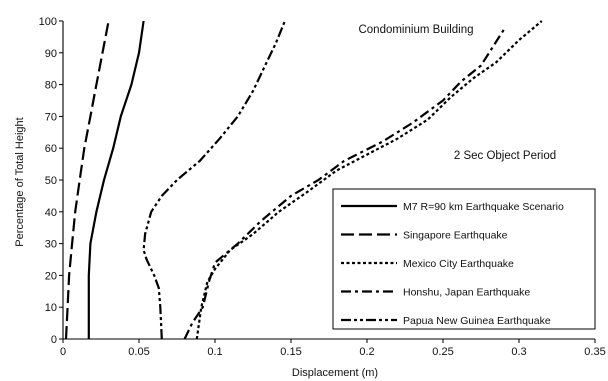 Image resolution: width=608 pixels, height=381 pixels. What do you see at coordinates (518, 352) in the screenshot?
I see `x-tick-label: 0.3` at bounding box center [518, 352].